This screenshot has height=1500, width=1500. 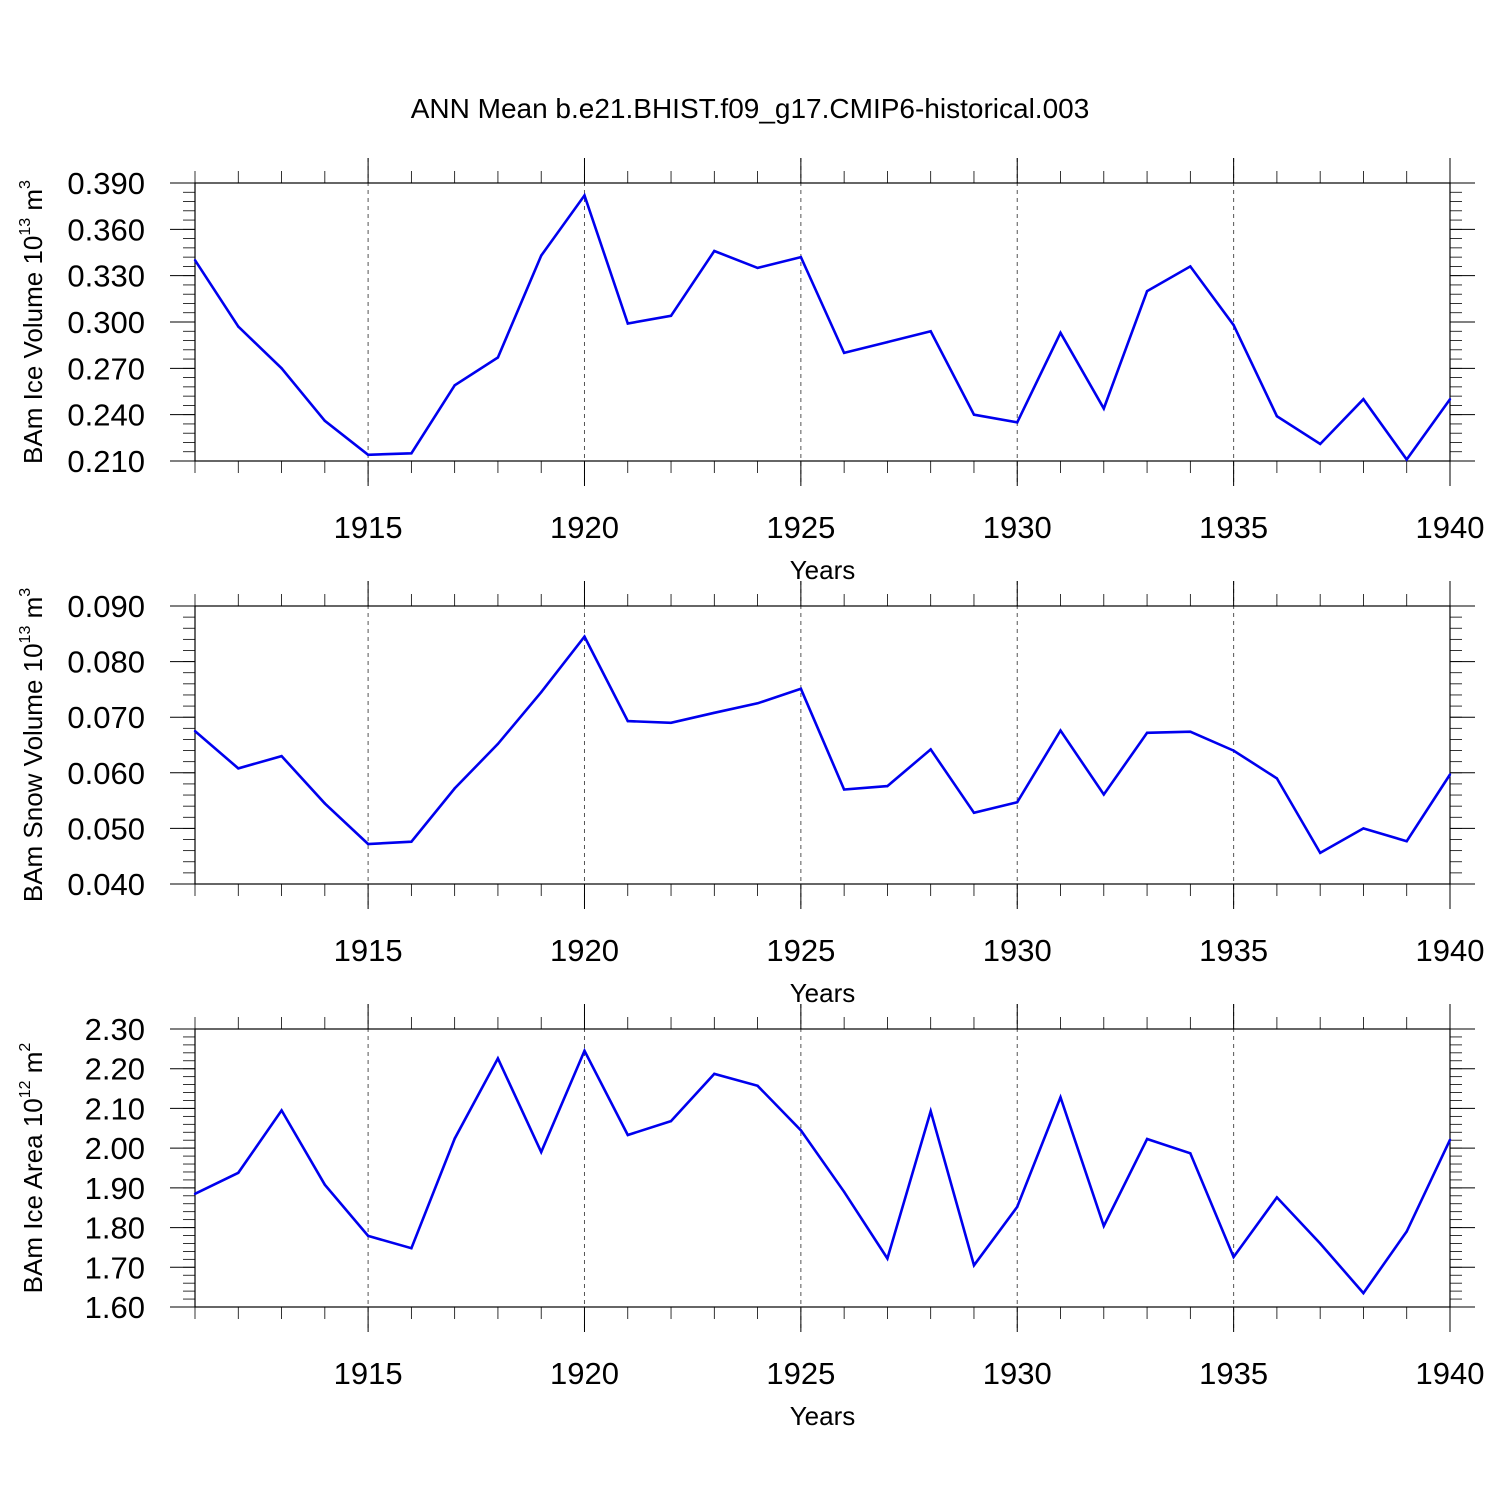 What do you see at coordinates (1233, 527) in the screenshot?
I see `x-tick-label: 1935` at bounding box center [1233, 527].